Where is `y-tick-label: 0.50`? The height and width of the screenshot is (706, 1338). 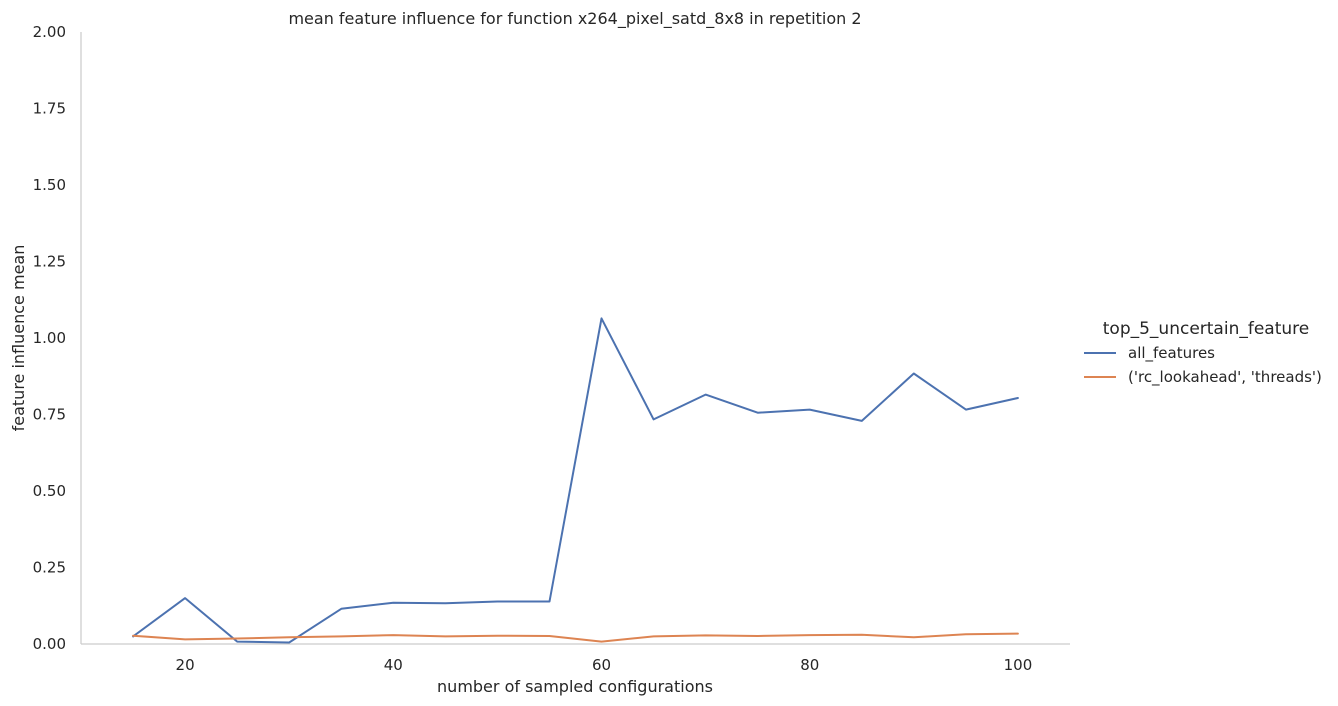
y-tick-label: 0.50 is located at coordinates (49, 491).